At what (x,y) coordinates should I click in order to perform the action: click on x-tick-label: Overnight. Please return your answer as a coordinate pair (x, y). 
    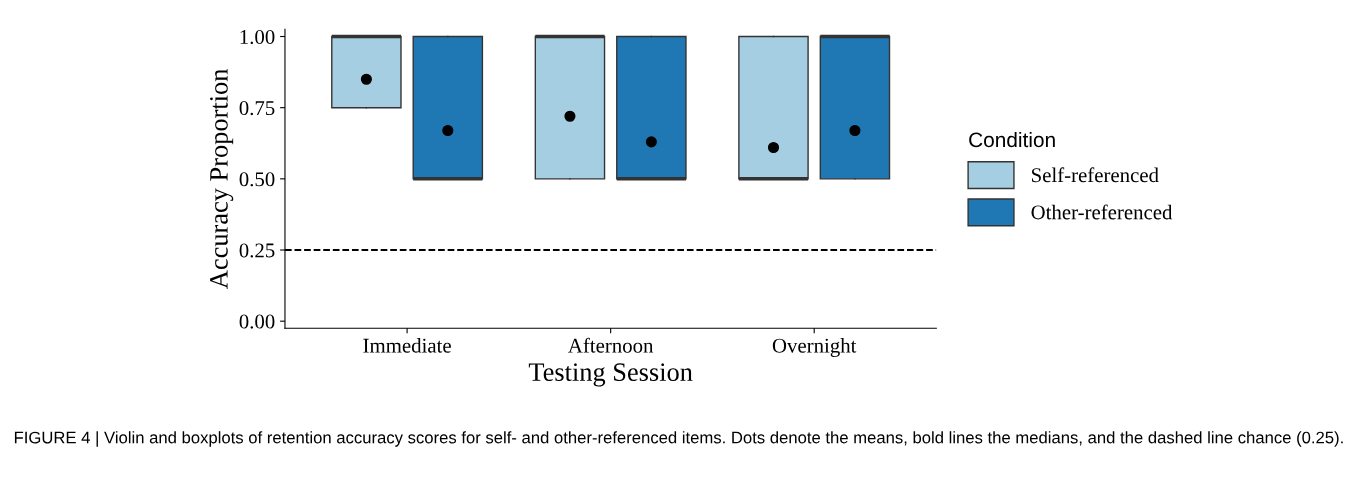
    Looking at the image, I should click on (814, 347).